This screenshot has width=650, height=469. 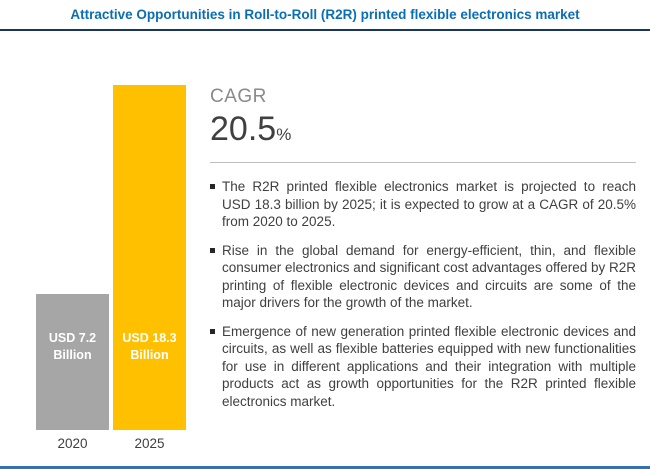 I want to click on bottom-border, so click(x=325, y=467).